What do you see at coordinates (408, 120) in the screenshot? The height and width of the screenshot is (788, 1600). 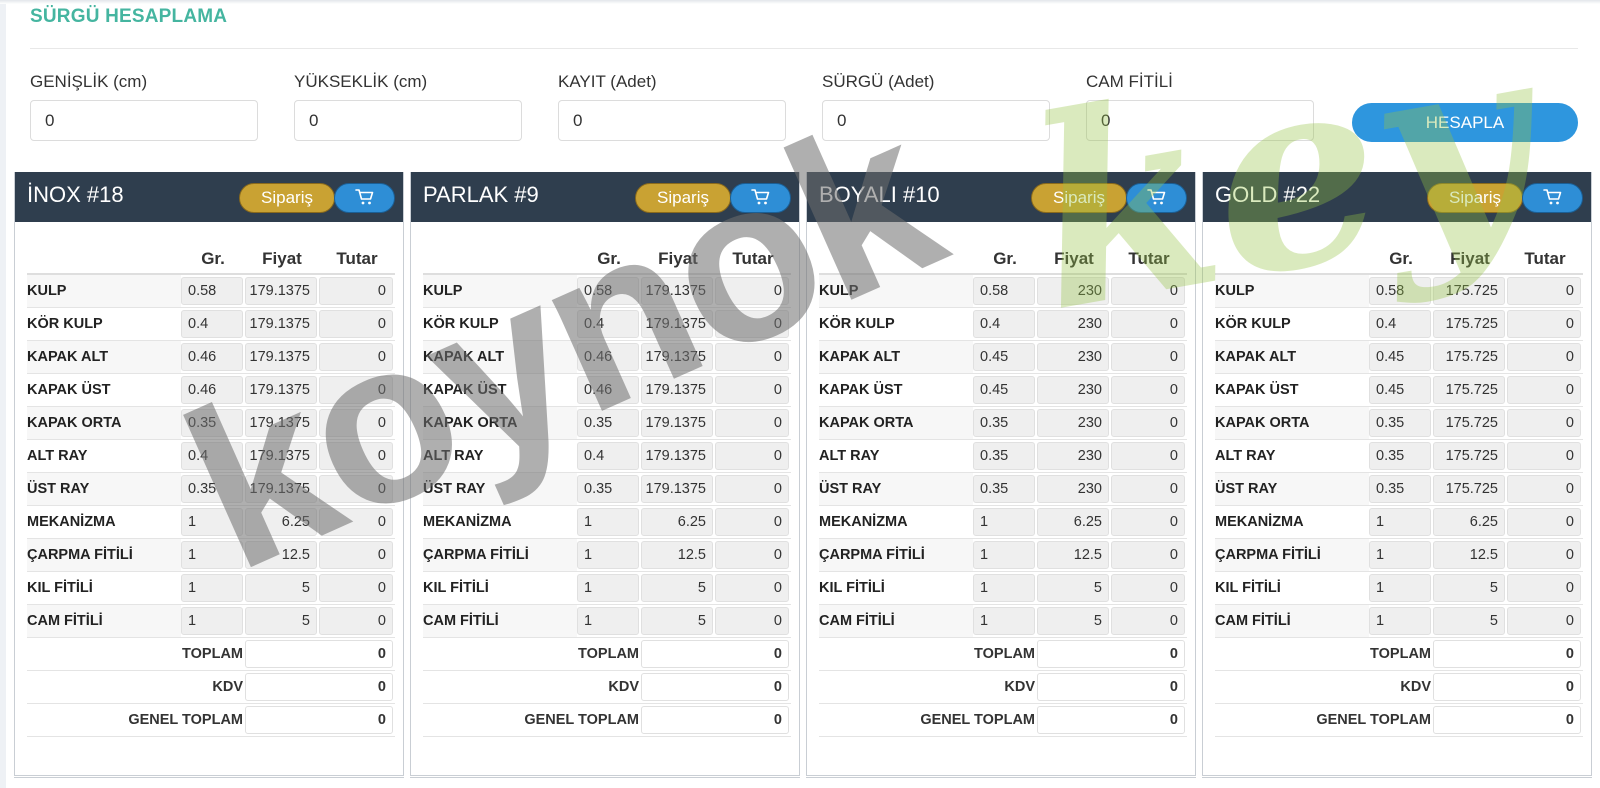 I see `height-input` at bounding box center [408, 120].